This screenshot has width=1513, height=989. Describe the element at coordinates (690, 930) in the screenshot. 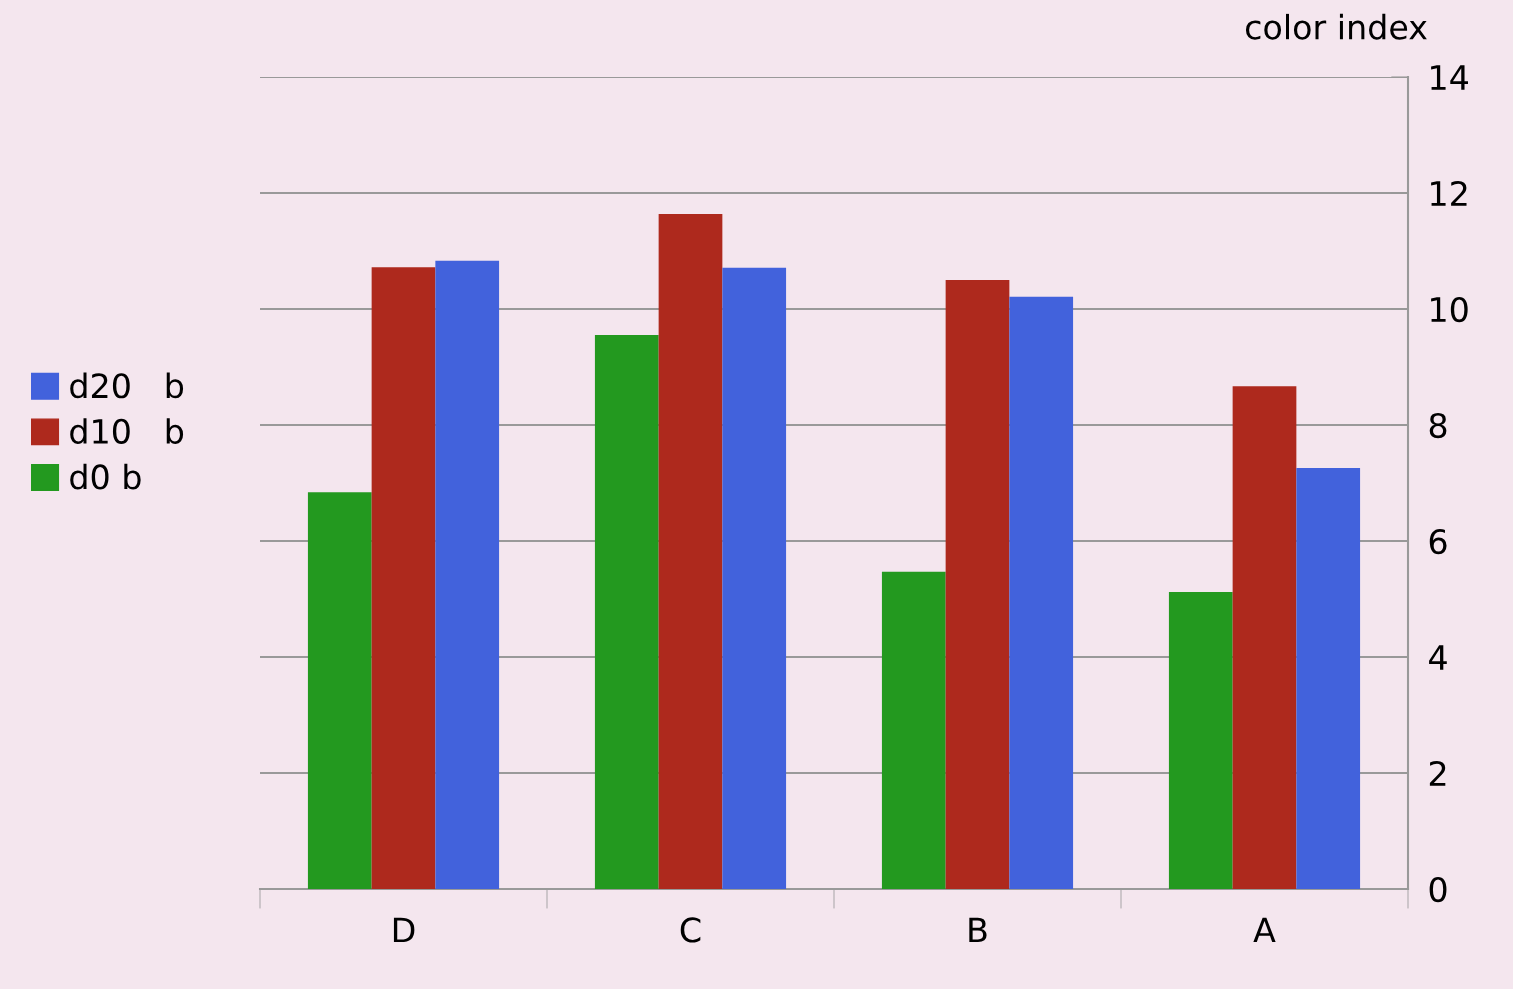

I see `x-tick-label: C` at that location.